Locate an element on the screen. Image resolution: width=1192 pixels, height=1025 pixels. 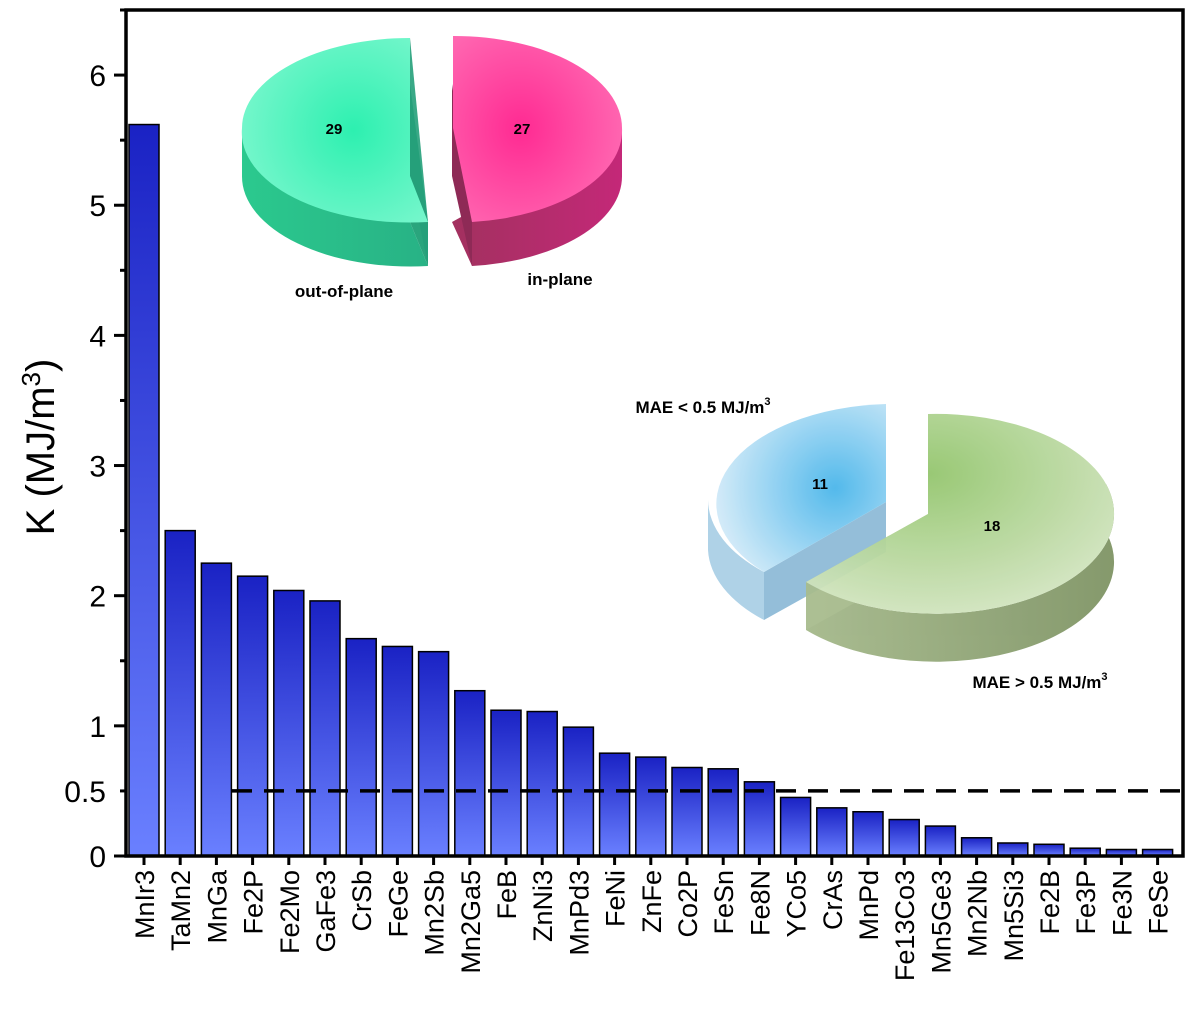
x-tick-label-Co2P: Co2P is located at coordinates (688, 904).